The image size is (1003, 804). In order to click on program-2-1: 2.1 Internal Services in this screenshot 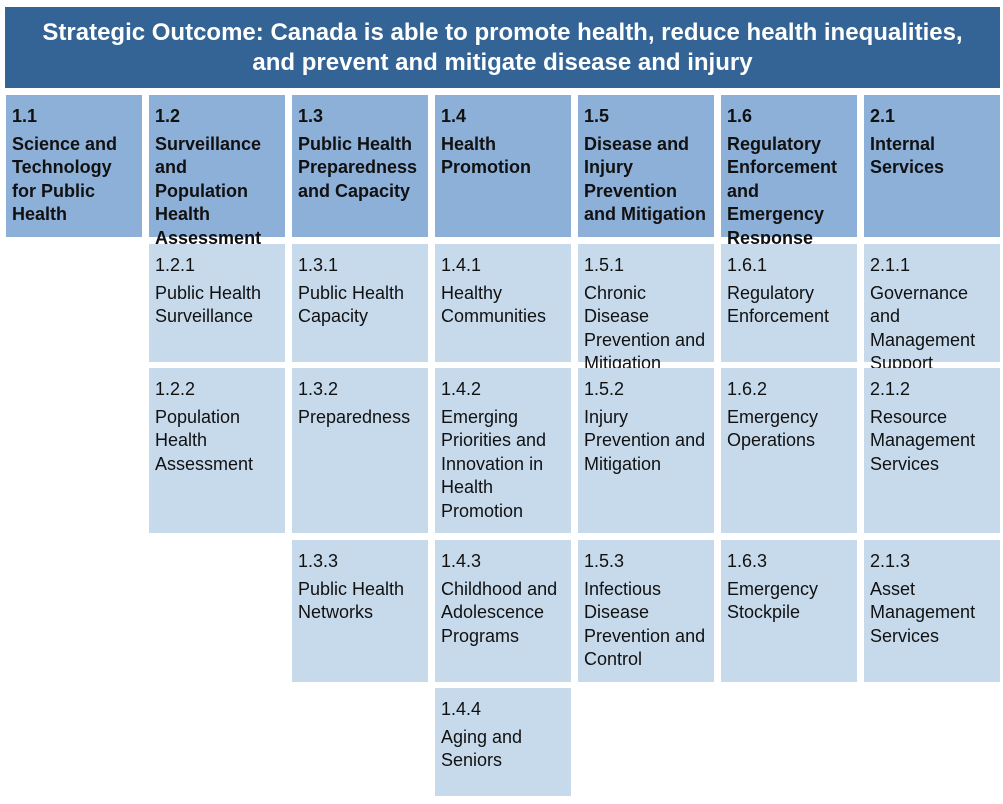, I will do `click(932, 166)`.